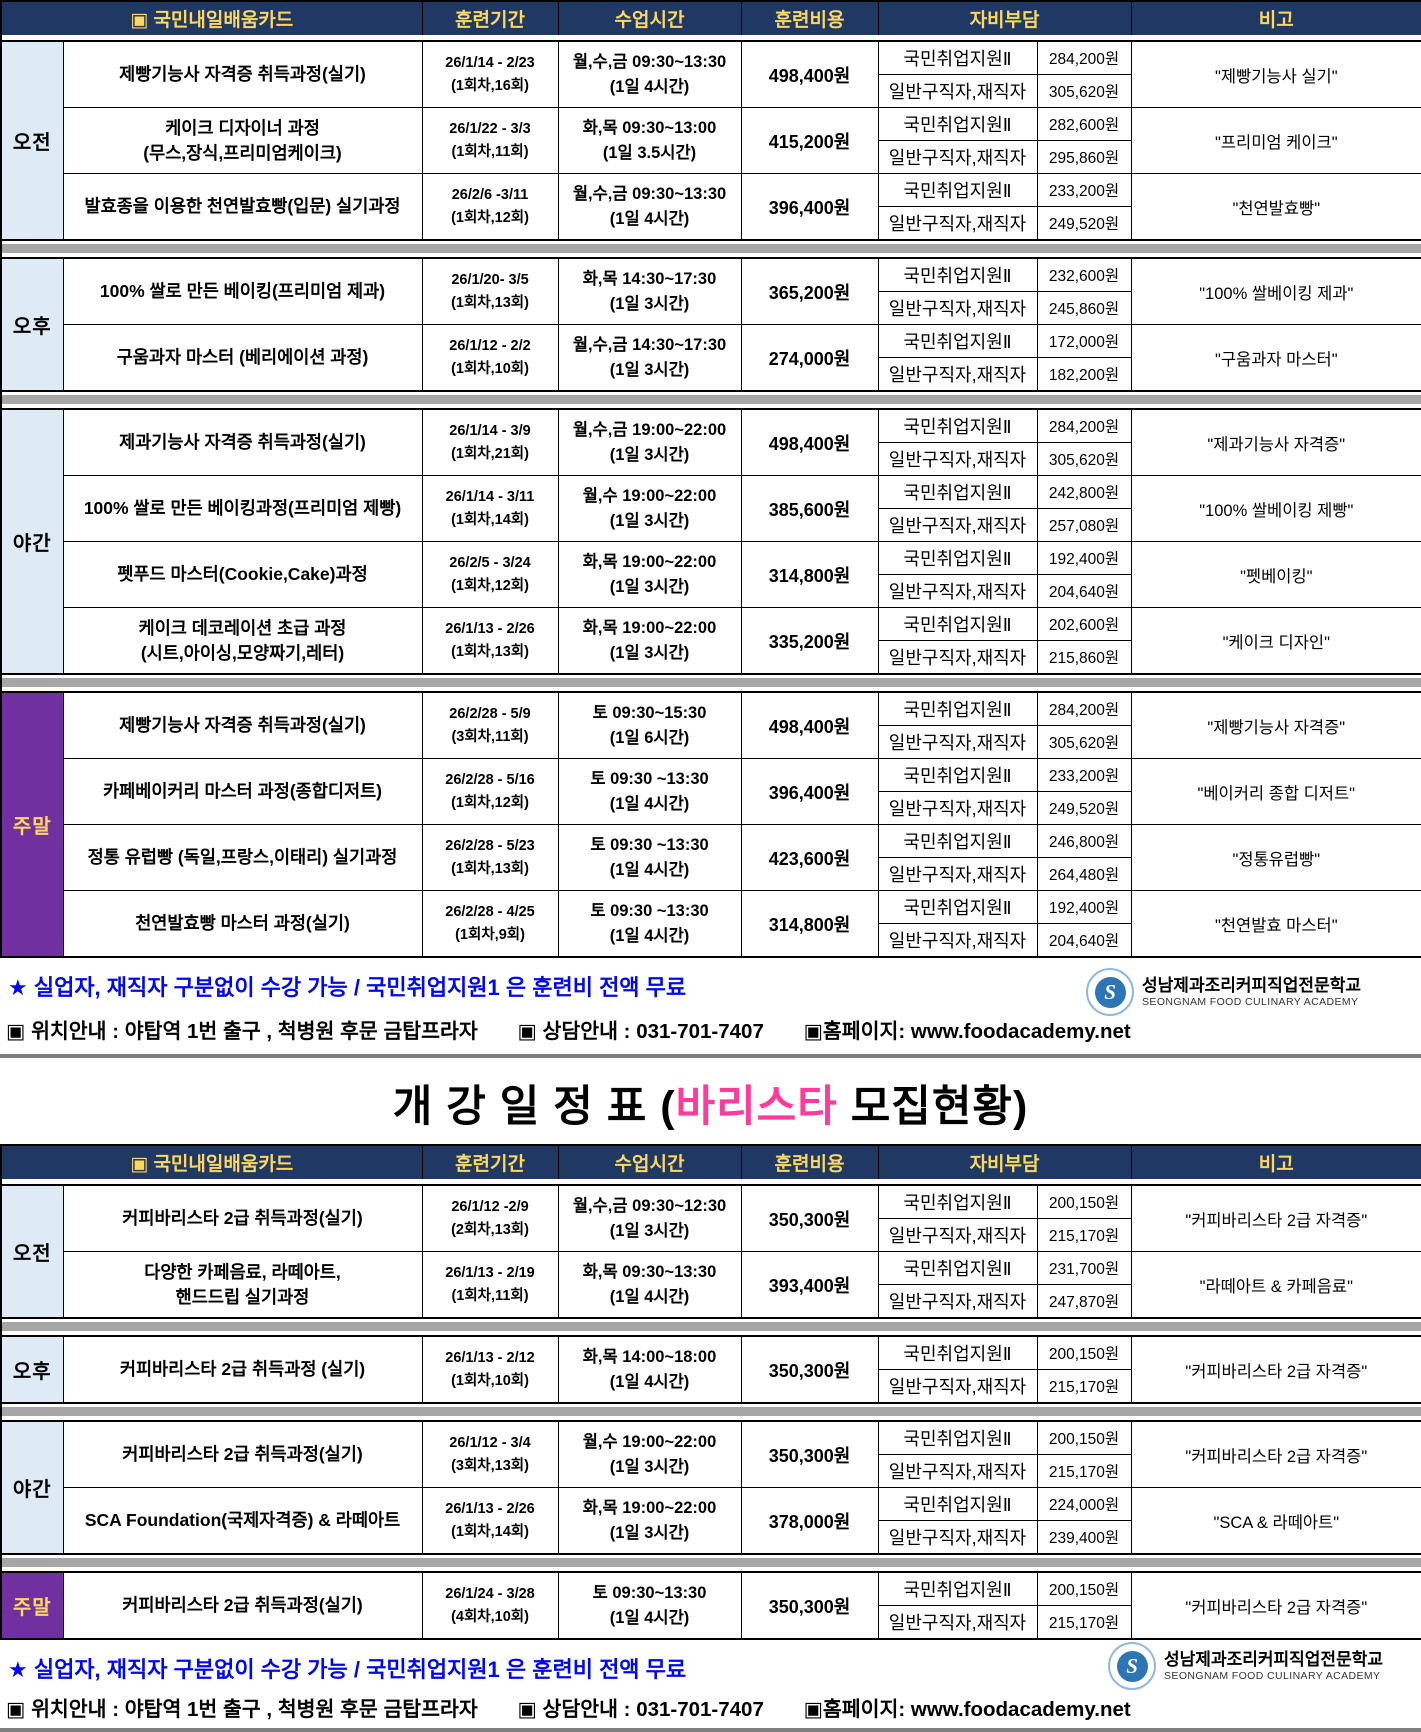 The width and height of the screenshot is (1421, 1732). What do you see at coordinates (649, 358) in the screenshot?
I see `class-time: 월,수,금 14:30~17:30 (1일 3시간)` at bounding box center [649, 358].